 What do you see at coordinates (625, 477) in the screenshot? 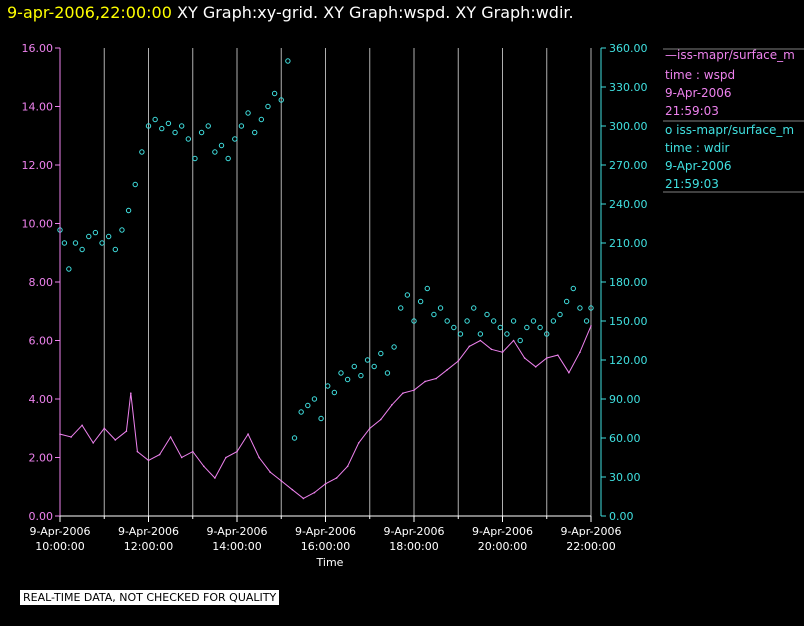
I see `right-y-tick-label: 30.00` at bounding box center [625, 477].